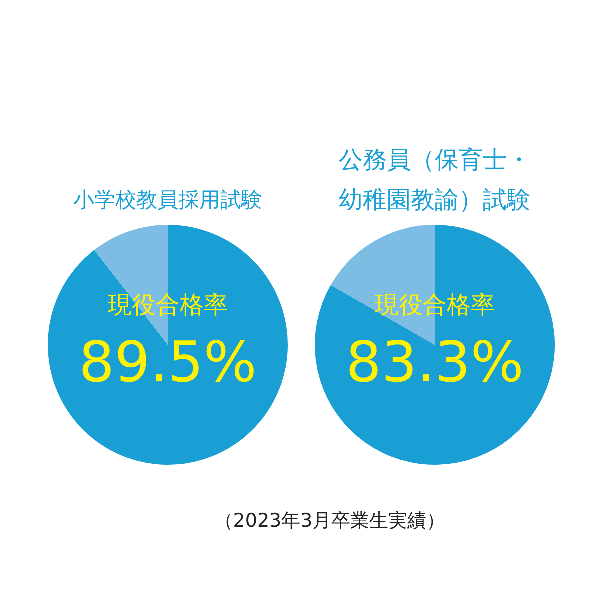  Describe the element at coordinates (330, 521) in the screenshot. I see `text: （2023年3月卒業生実績）` at that location.